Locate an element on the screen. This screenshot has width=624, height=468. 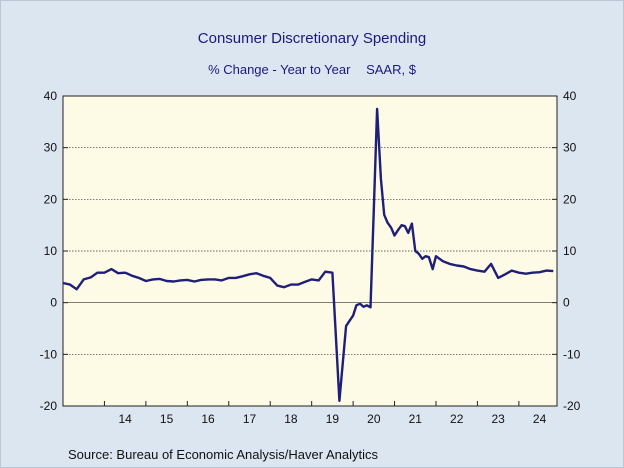
chart-title: Consumer Discretionary Spending is located at coordinates (312, 38).